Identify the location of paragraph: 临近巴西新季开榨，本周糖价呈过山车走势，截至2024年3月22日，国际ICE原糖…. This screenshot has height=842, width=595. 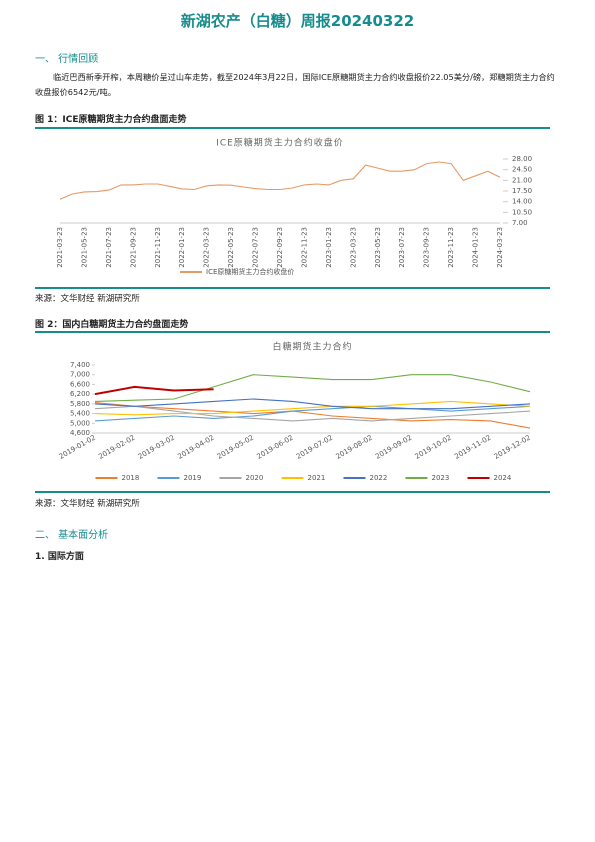
(295, 84).